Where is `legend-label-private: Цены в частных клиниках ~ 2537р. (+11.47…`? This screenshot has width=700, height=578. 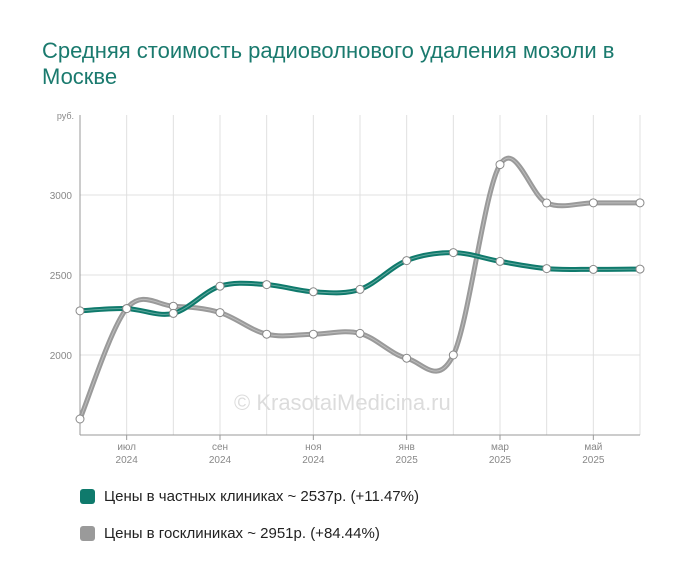 legend-label-private: Цены в частных клиниках ~ 2537р. (+11.47… is located at coordinates (261, 496).